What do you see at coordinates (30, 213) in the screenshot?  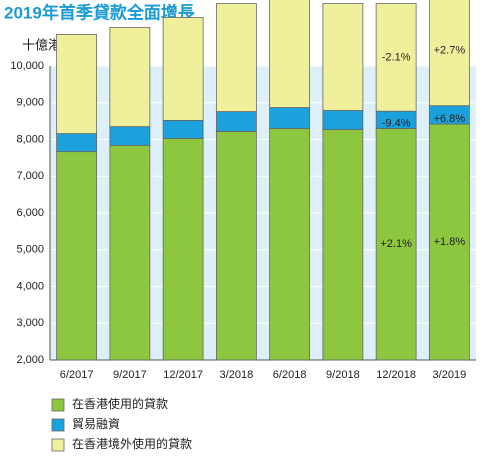 I see `y-tick-label: 6,000` at bounding box center [30, 213].